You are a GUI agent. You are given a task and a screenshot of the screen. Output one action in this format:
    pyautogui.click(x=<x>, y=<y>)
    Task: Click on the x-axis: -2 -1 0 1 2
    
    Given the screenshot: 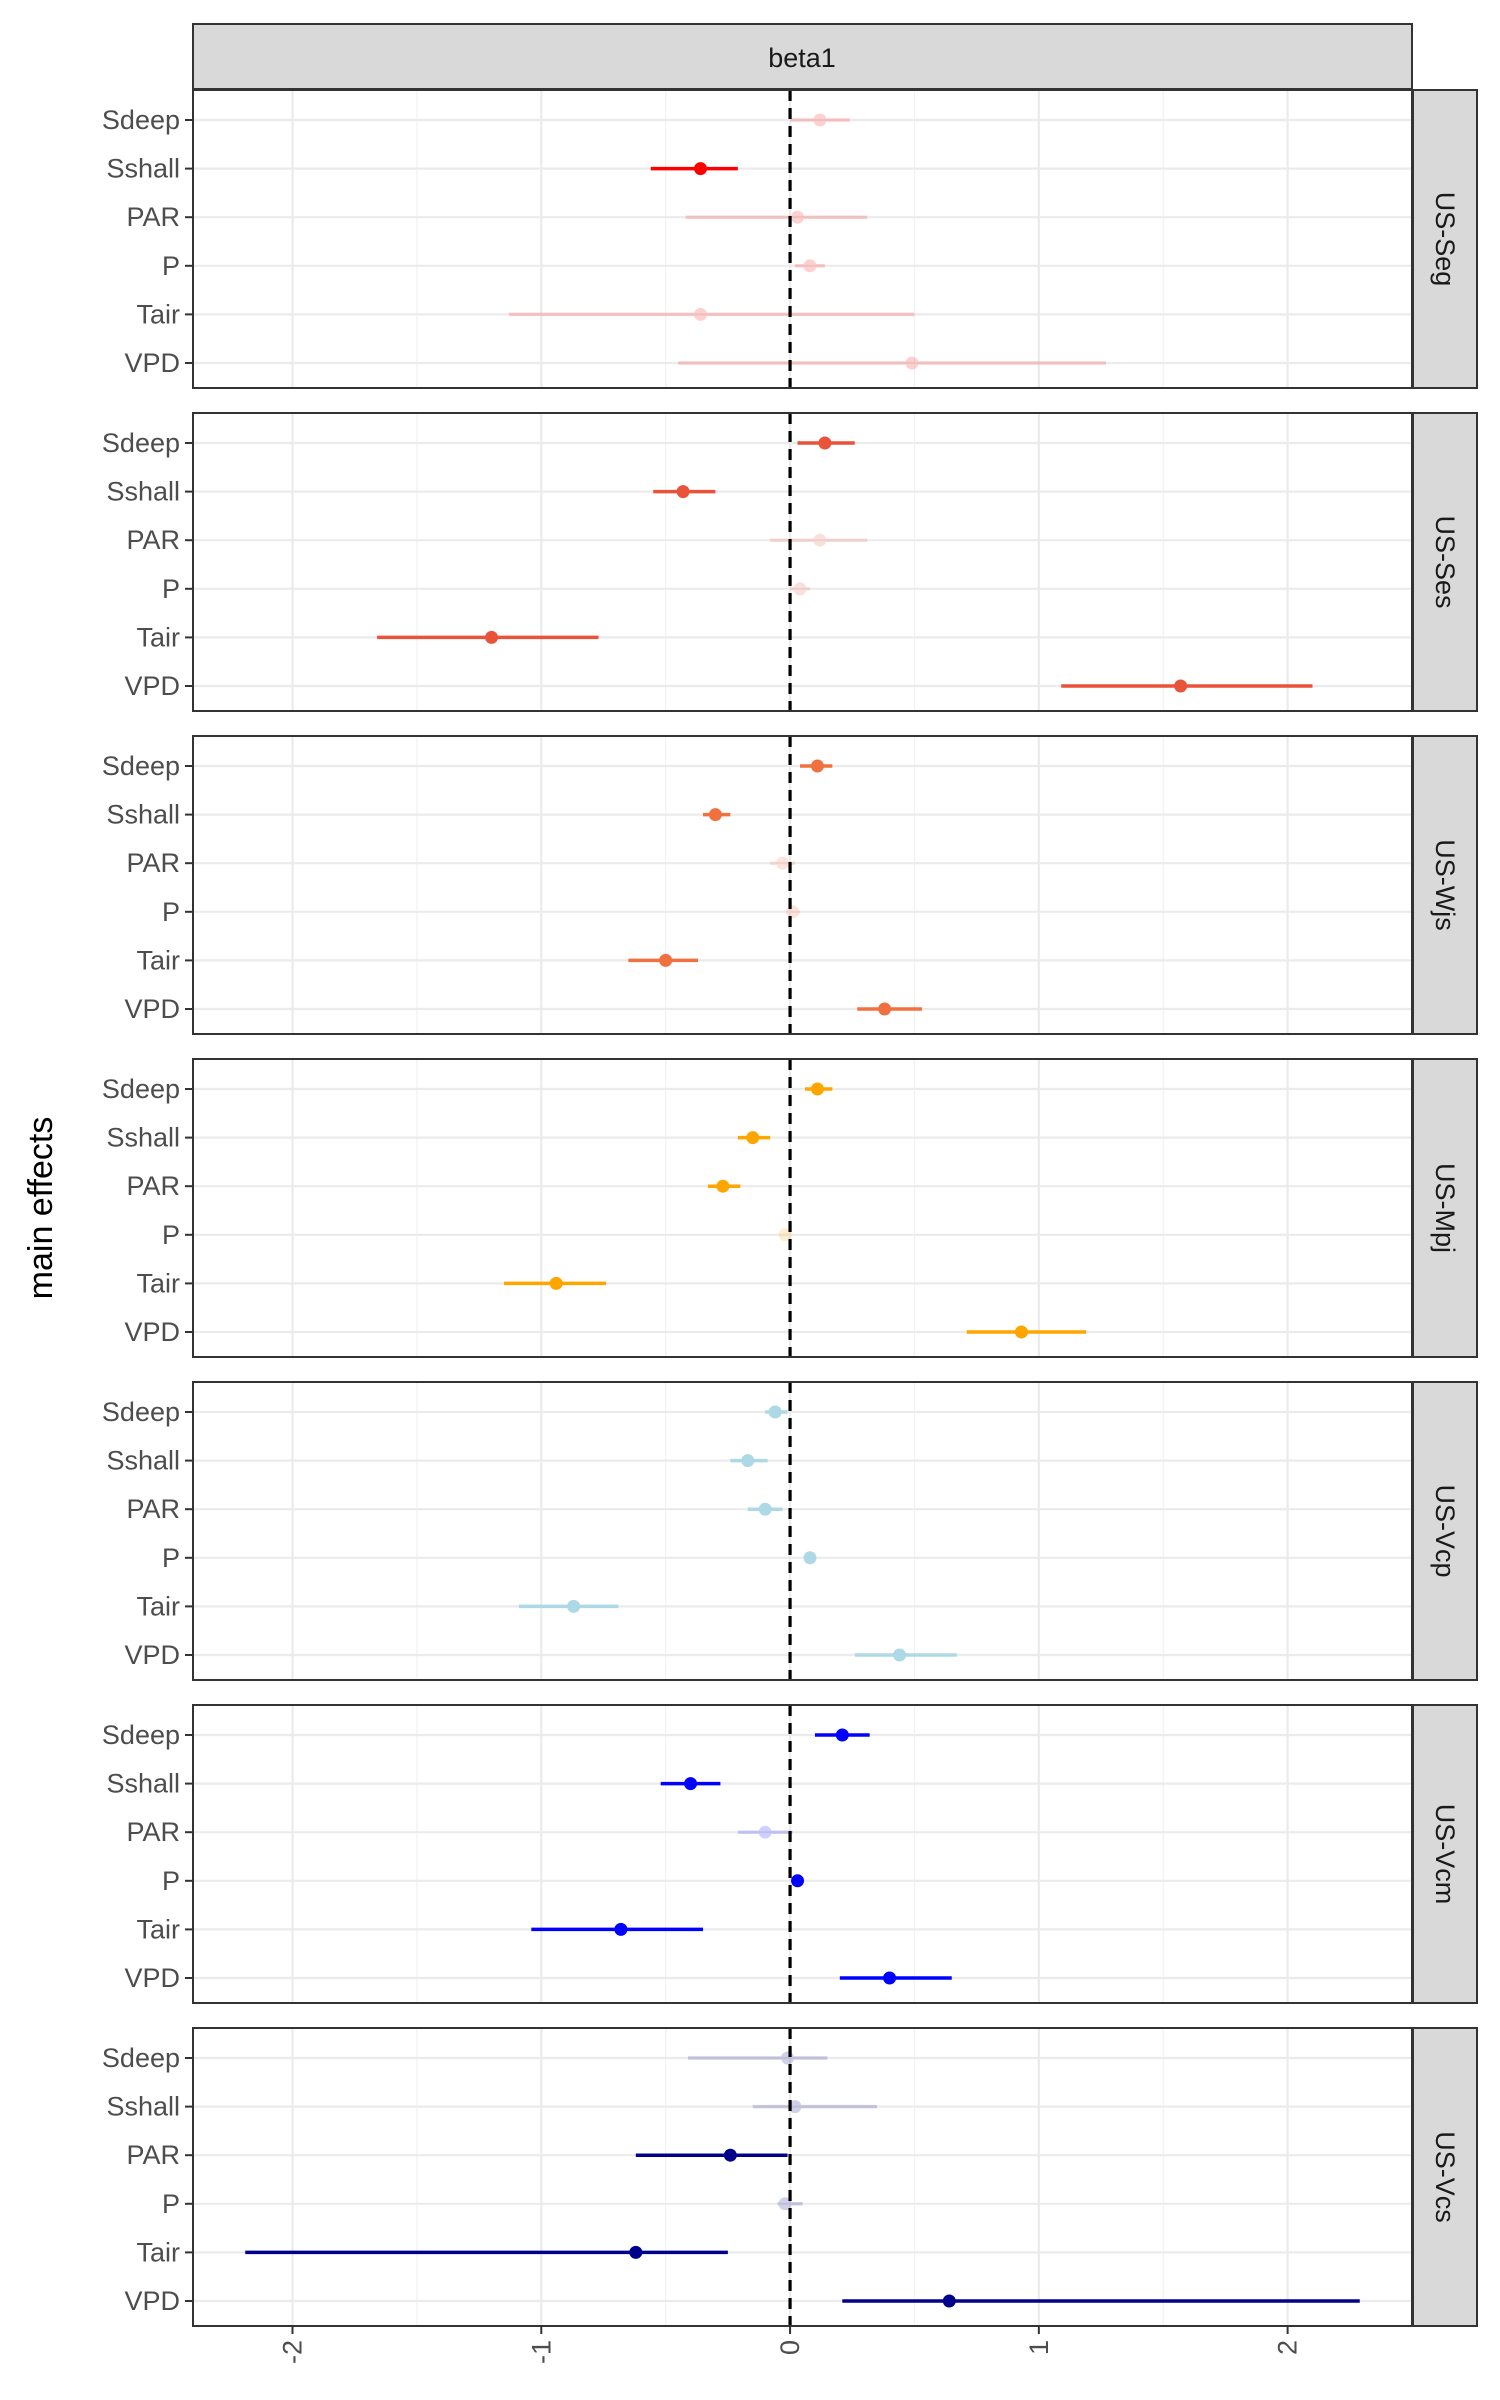 What is the action you would take?
    pyautogui.click(x=790, y=2345)
    